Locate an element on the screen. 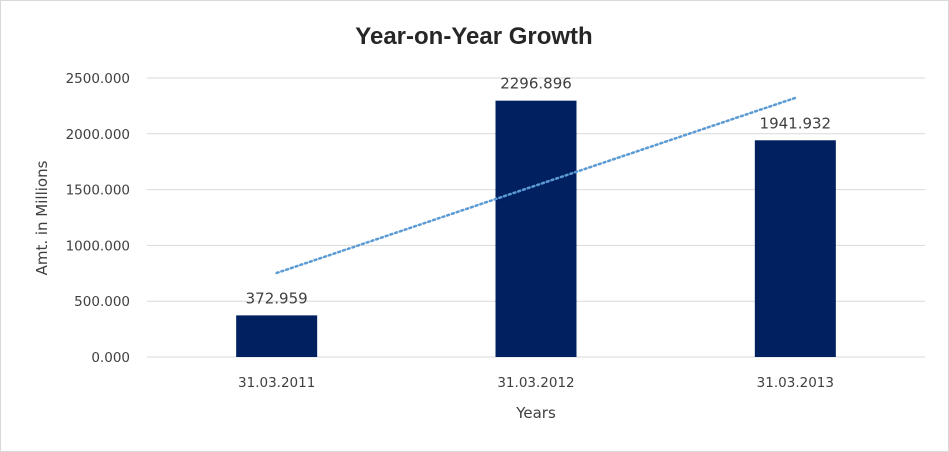  x-axis-title: Years is located at coordinates (535, 413).